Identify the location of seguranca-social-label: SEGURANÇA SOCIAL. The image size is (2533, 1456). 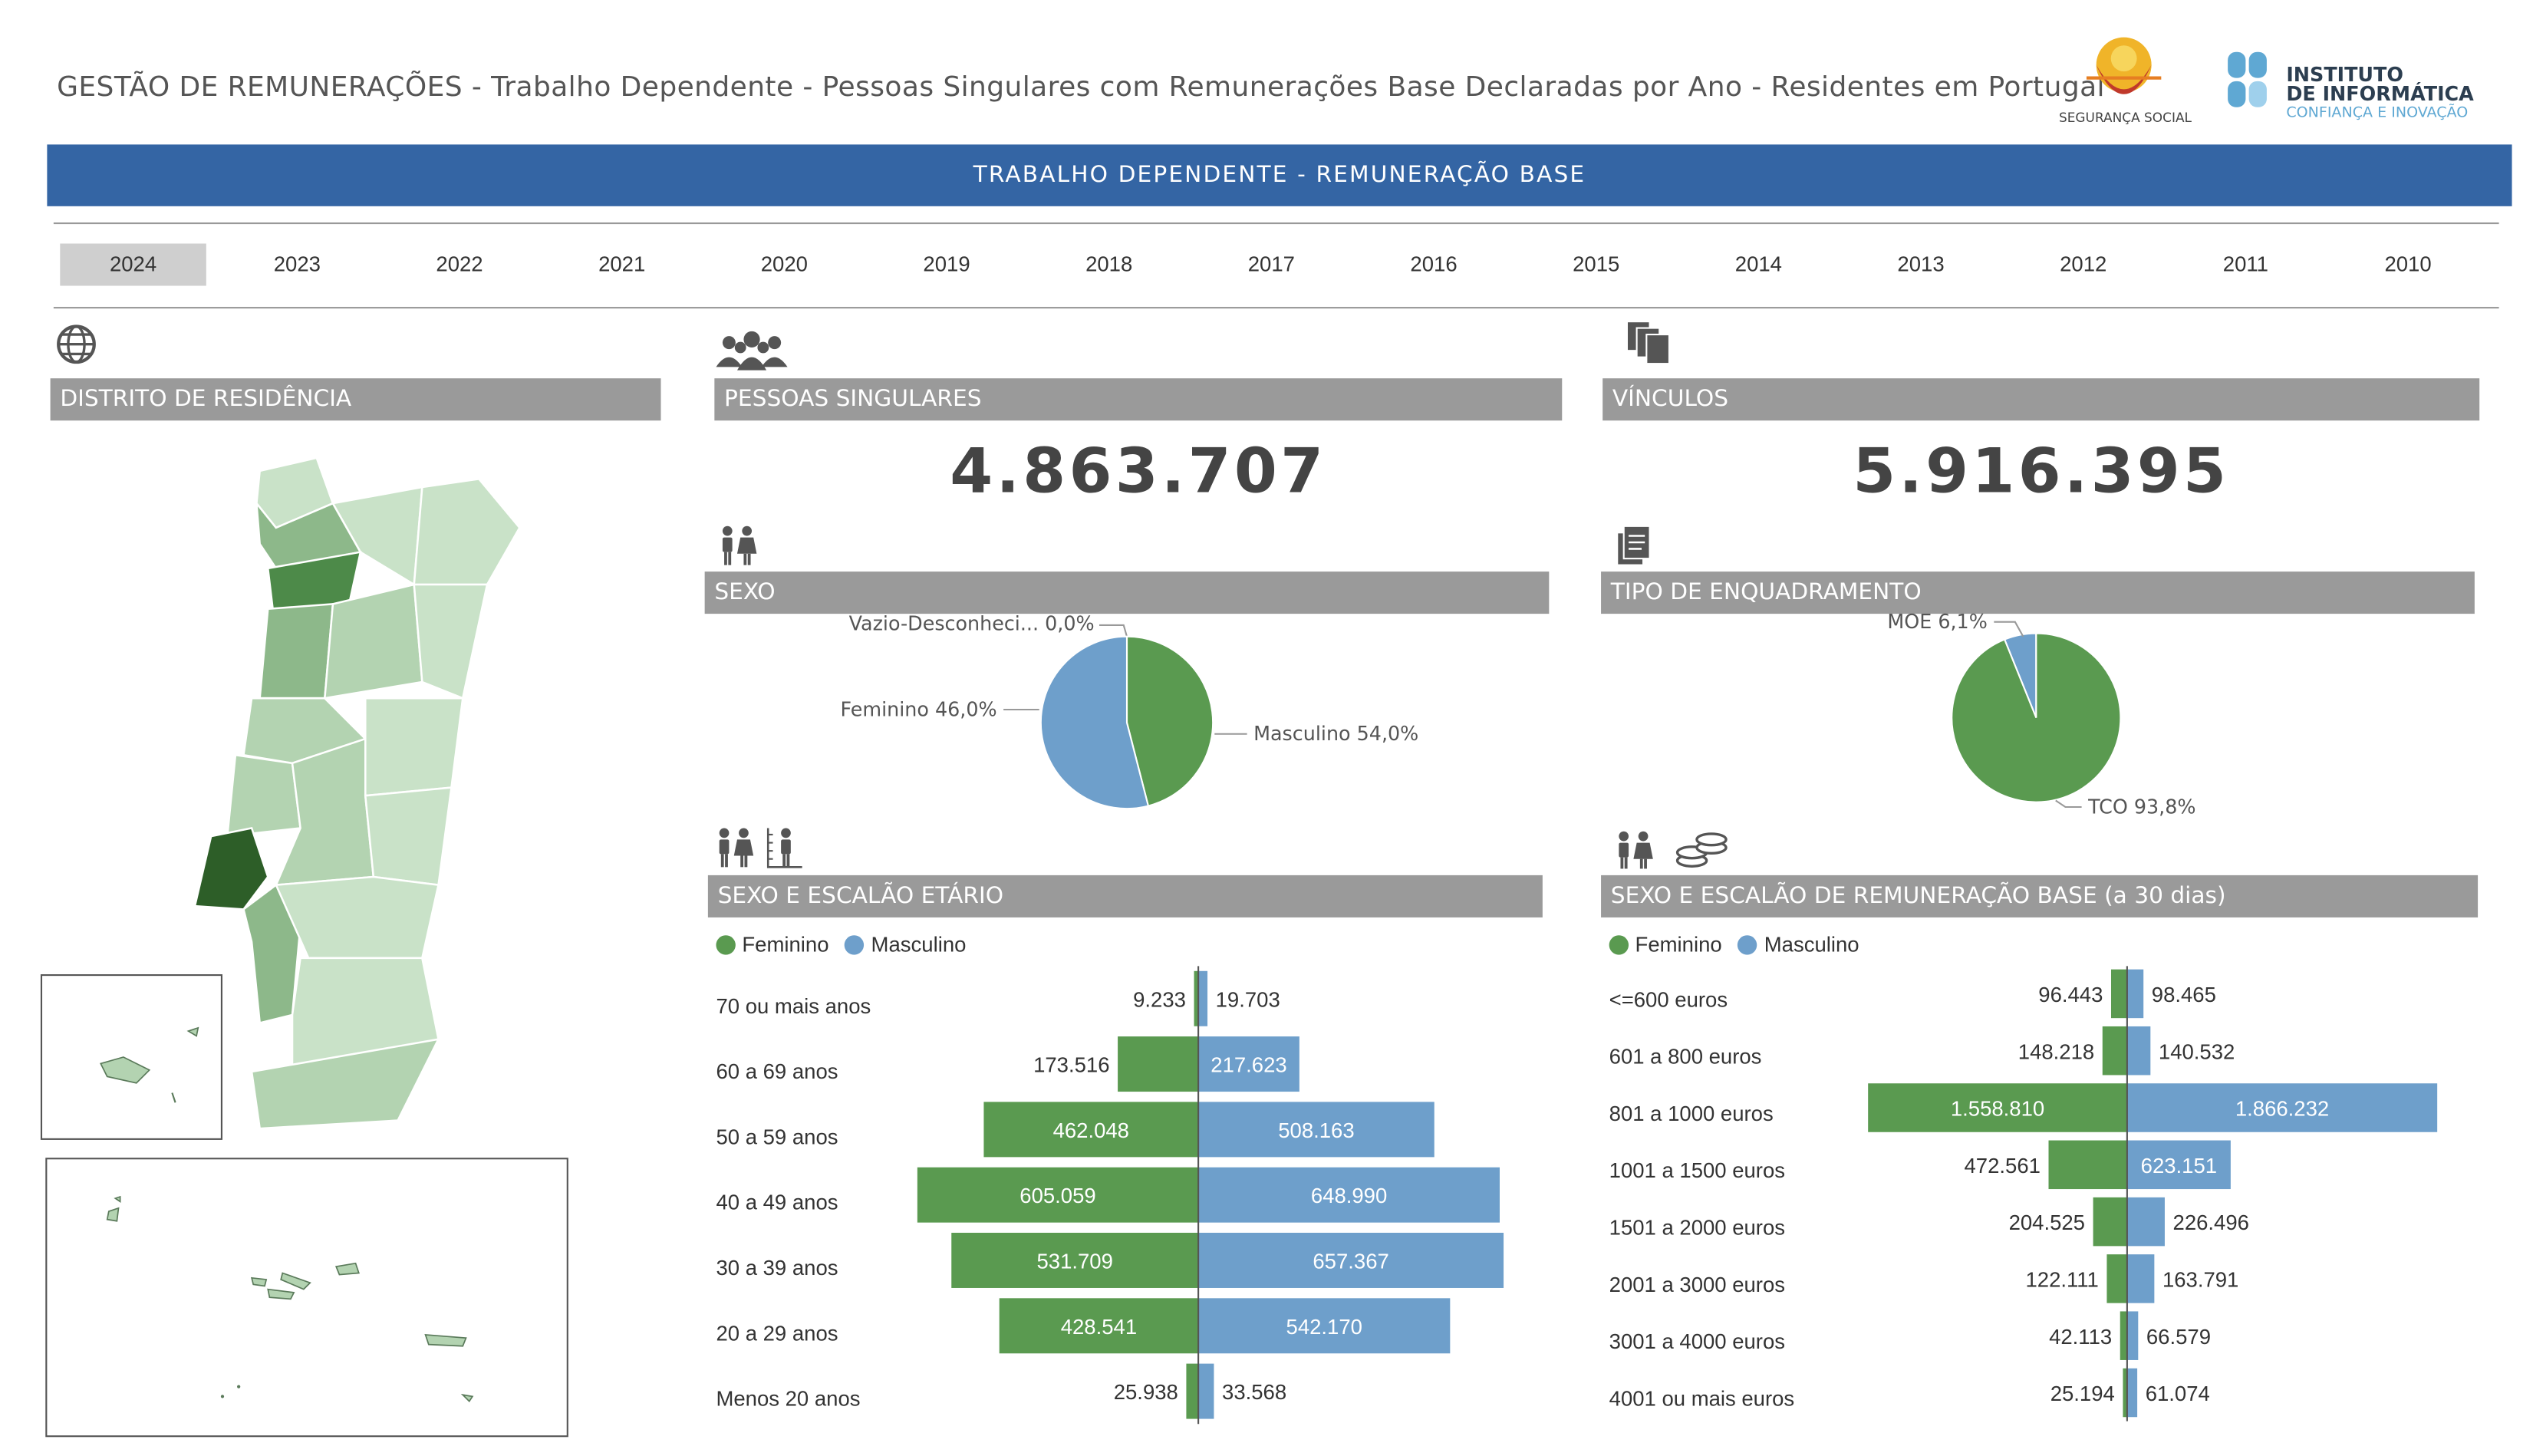
(2125, 117).